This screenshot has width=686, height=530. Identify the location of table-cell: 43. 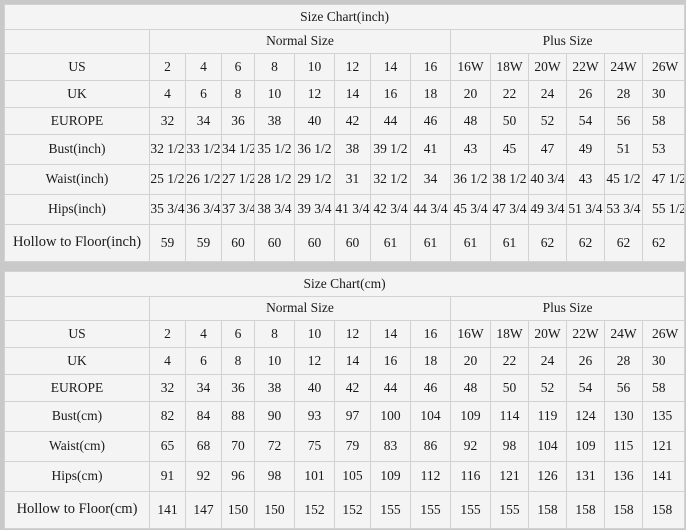
(470, 149).